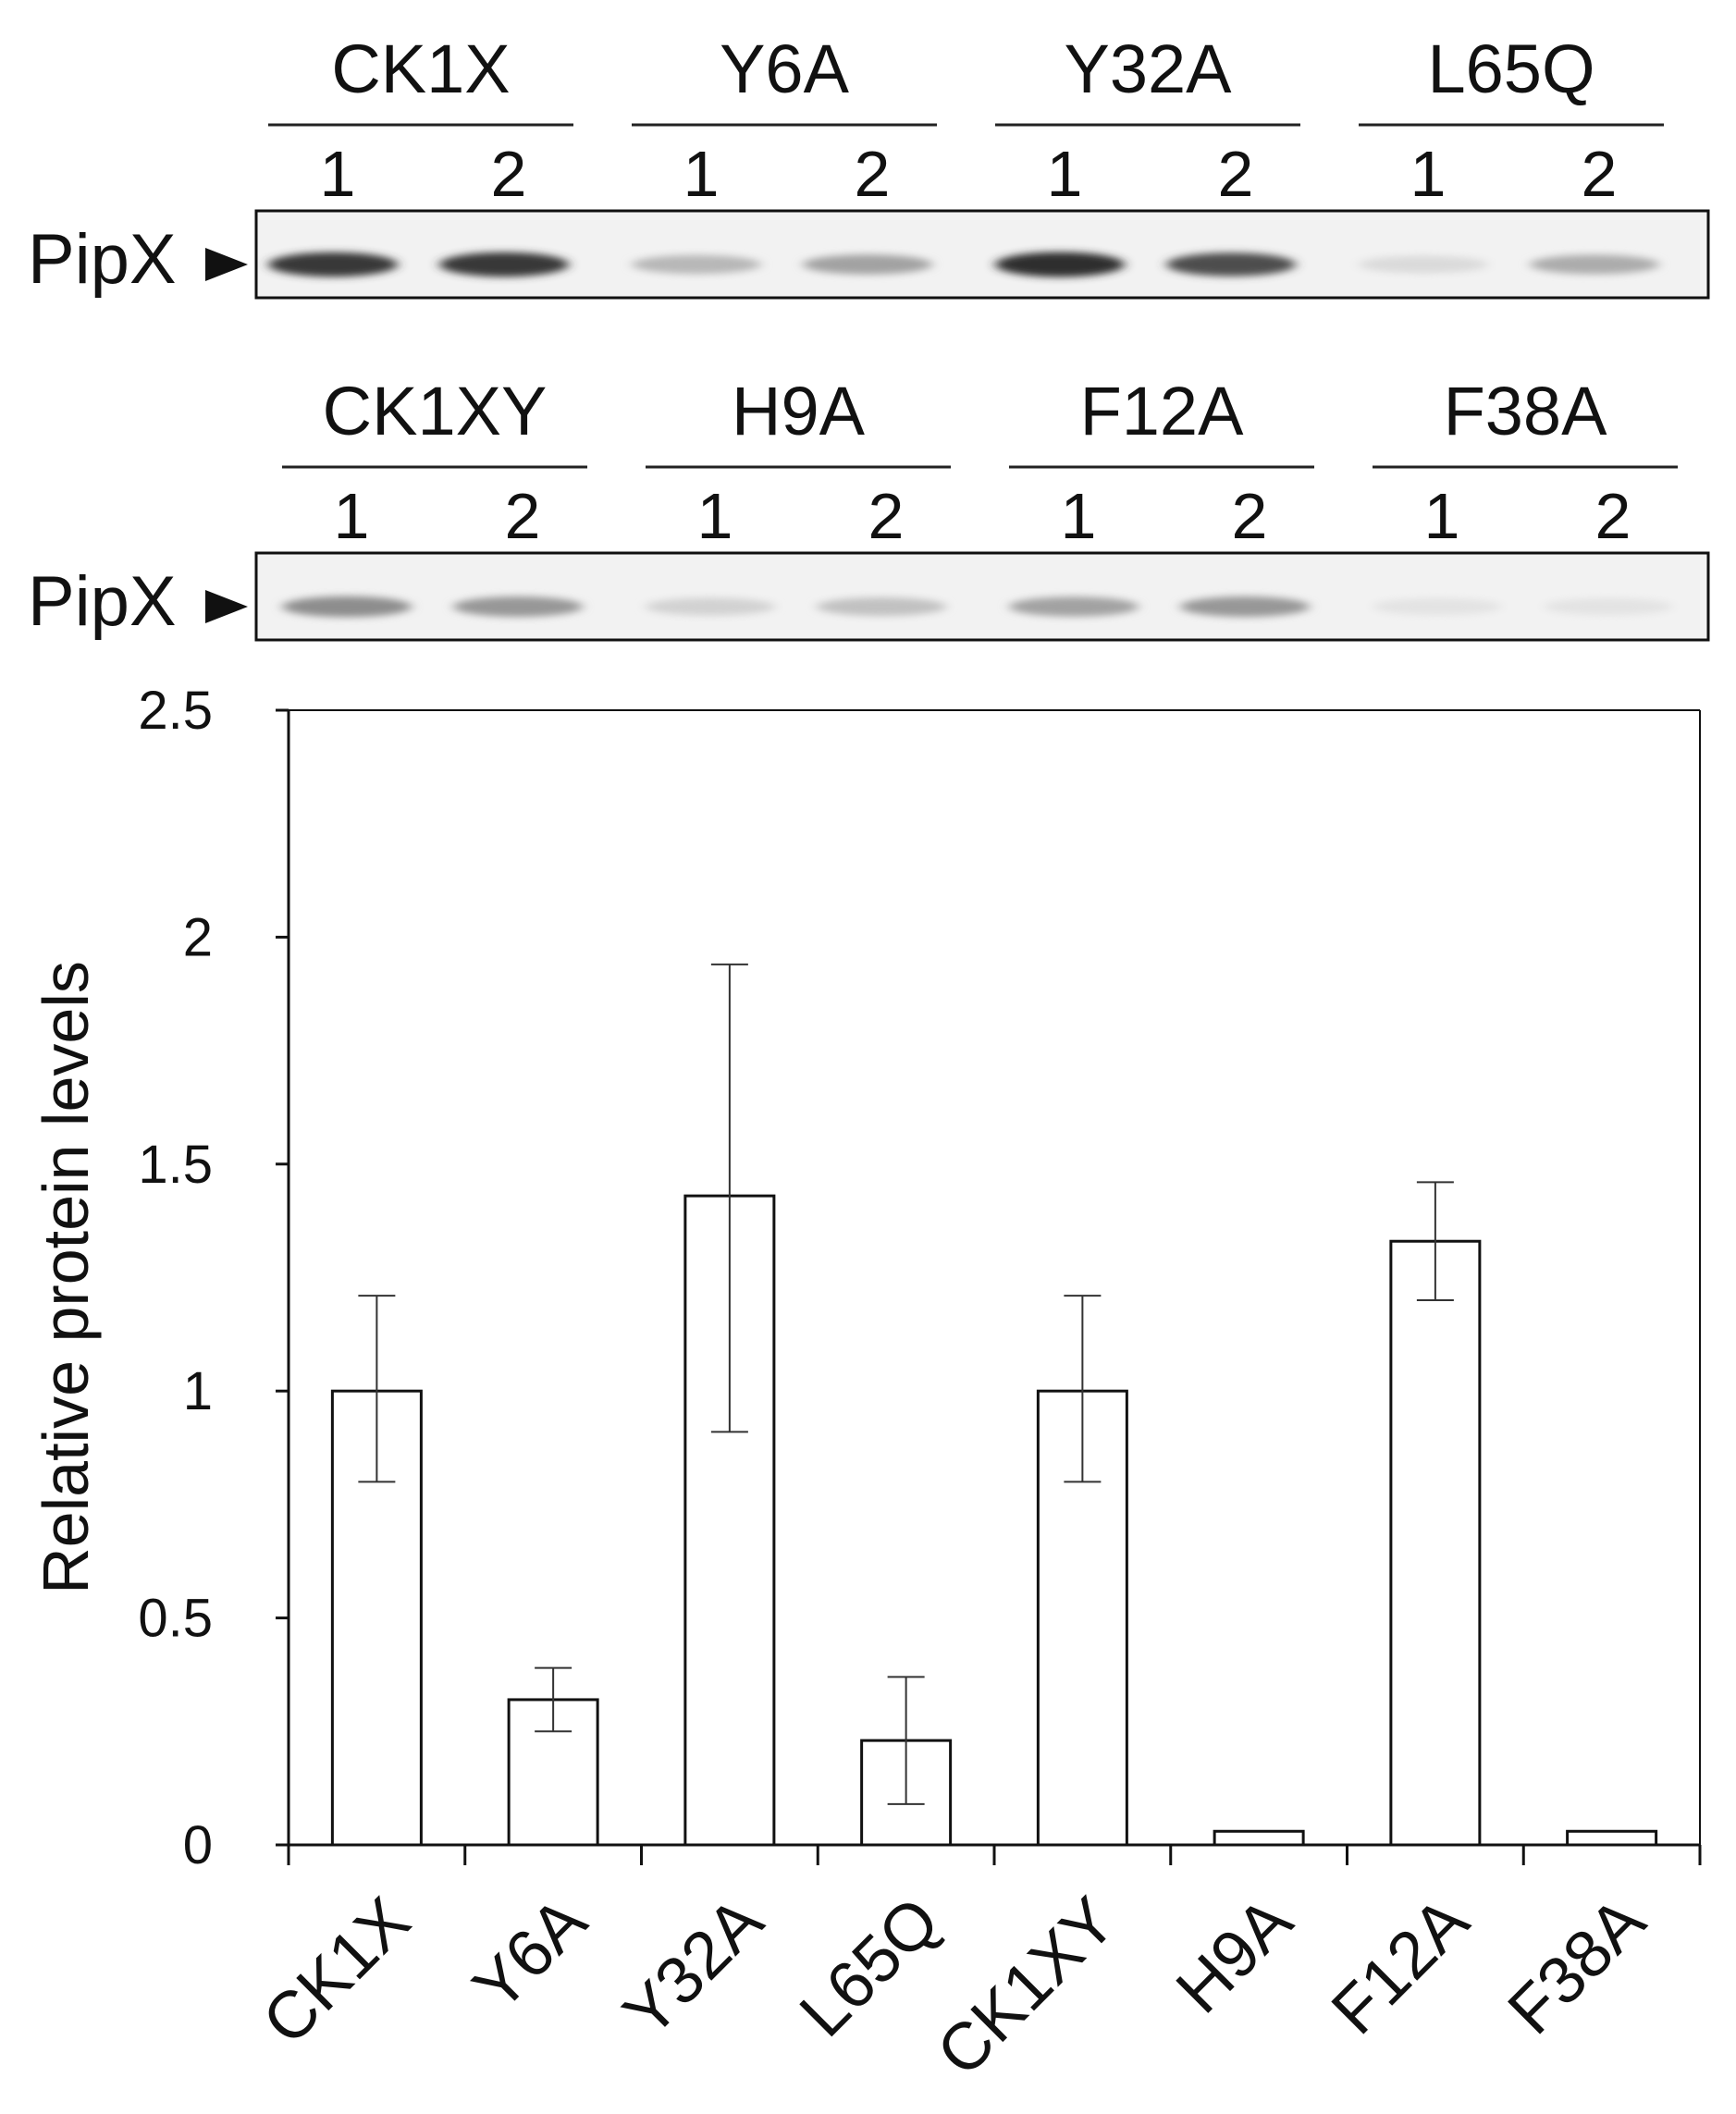 Image resolution: width=1736 pixels, height=2114 pixels. What do you see at coordinates (1259, 1838) in the screenshot?
I see `bar-H9A` at bounding box center [1259, 1838].